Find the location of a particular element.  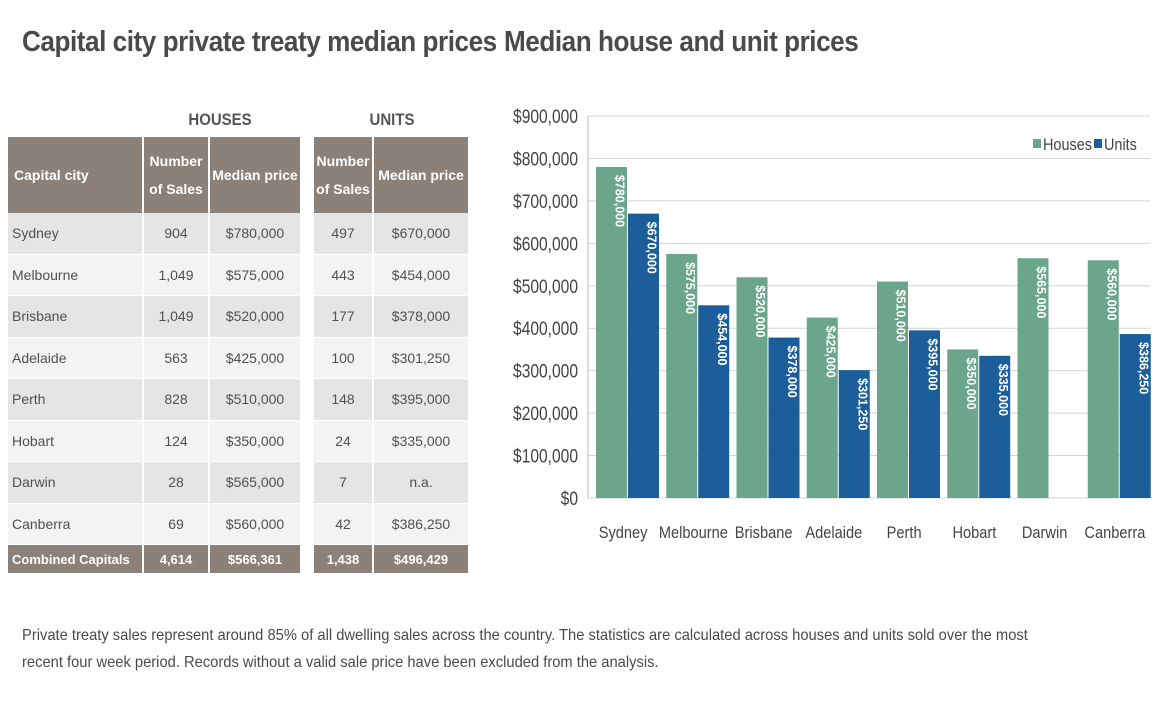

cell-houses-price: $780,000 is located at coordinates (256, 234).